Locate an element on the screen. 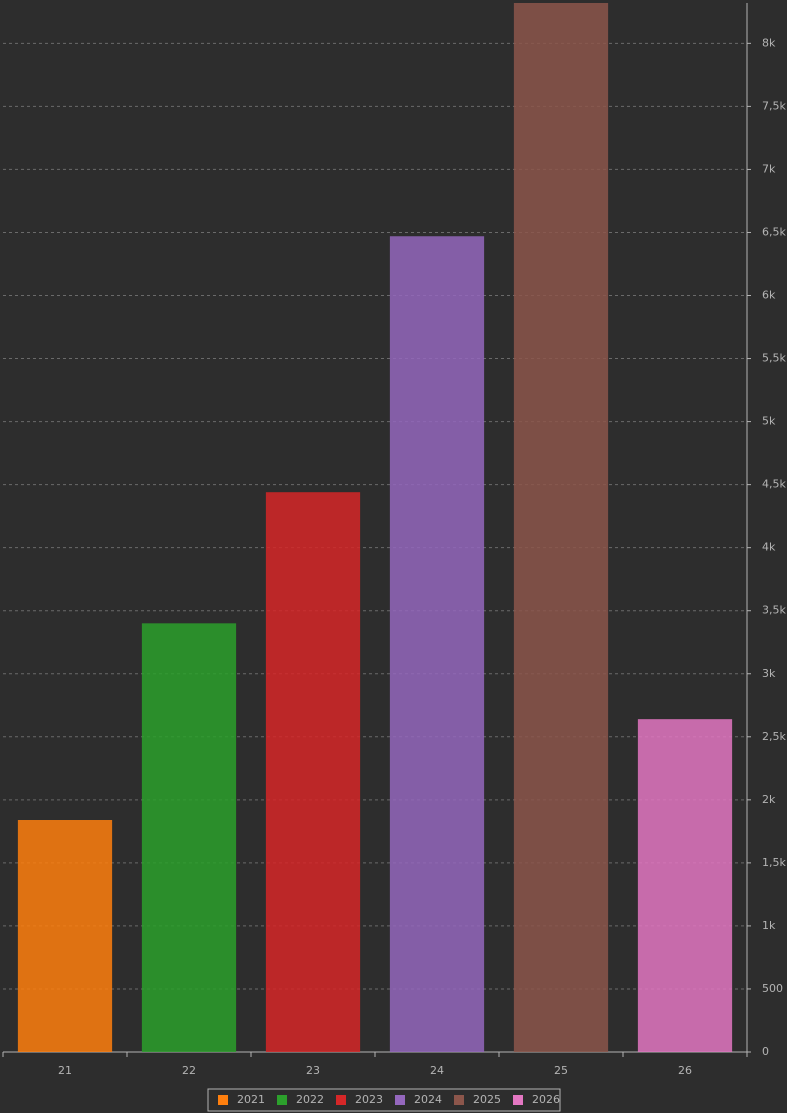 Image resolution: width=787 pixels, height=1113 pixels. y-tick-label: 4k is located at coordinates (769, 547).